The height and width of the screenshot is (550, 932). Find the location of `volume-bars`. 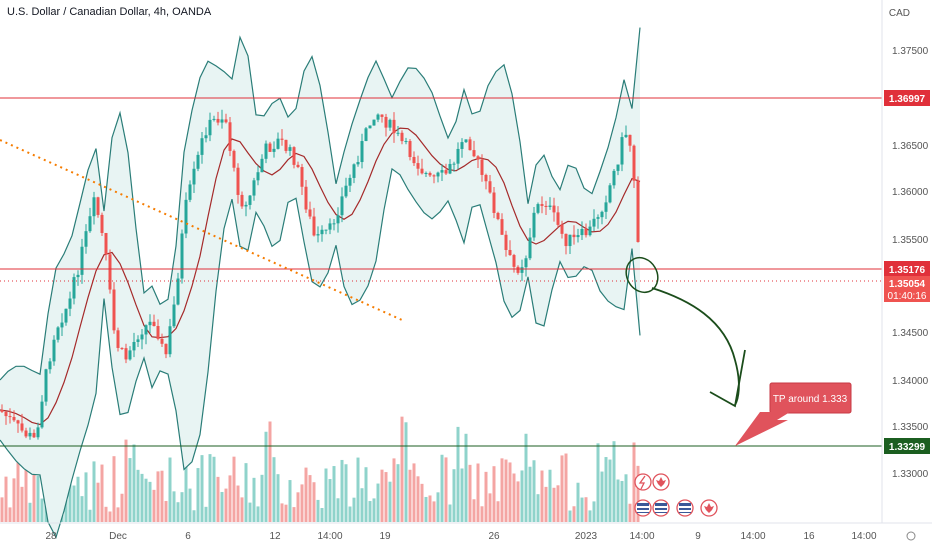

volume-bars is located at coordinates (320, 469).